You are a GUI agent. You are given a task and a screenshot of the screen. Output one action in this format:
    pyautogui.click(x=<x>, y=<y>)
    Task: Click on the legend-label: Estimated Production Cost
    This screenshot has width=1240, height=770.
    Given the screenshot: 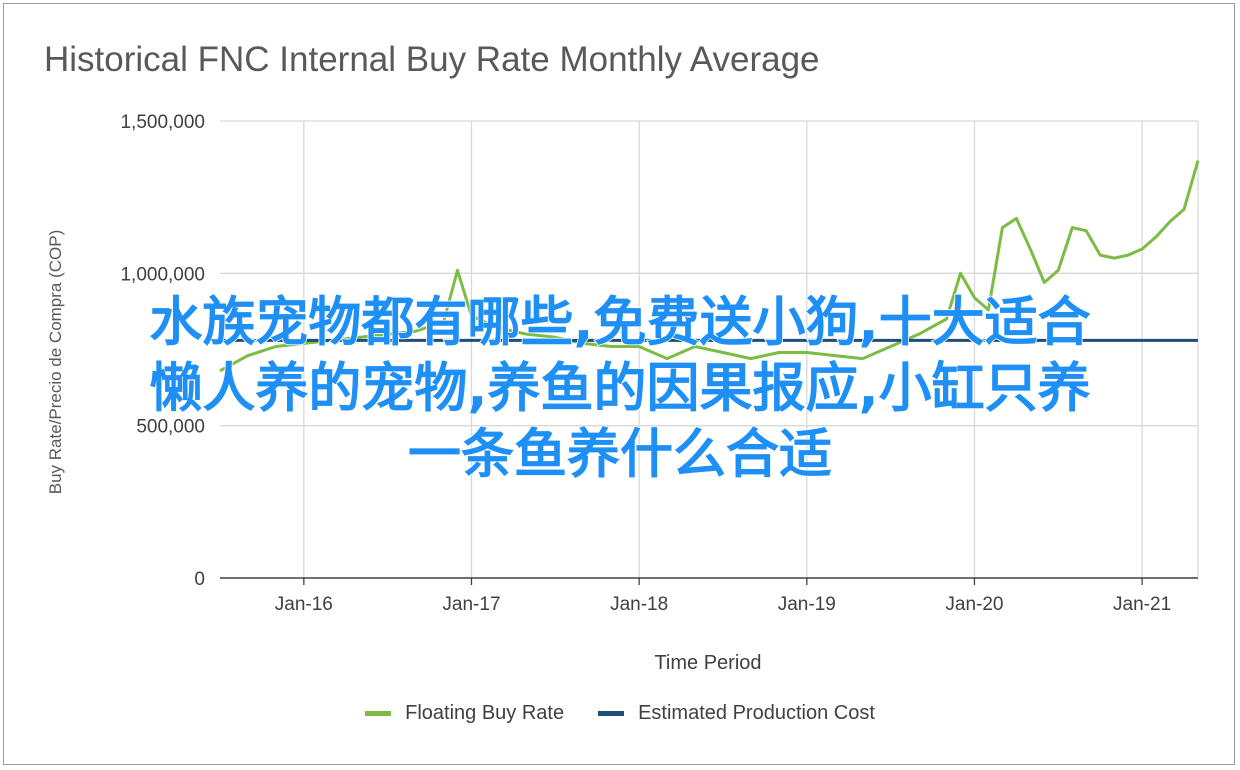 What is the action you would take?
    pyautogui.click(x=756, y=713)
    